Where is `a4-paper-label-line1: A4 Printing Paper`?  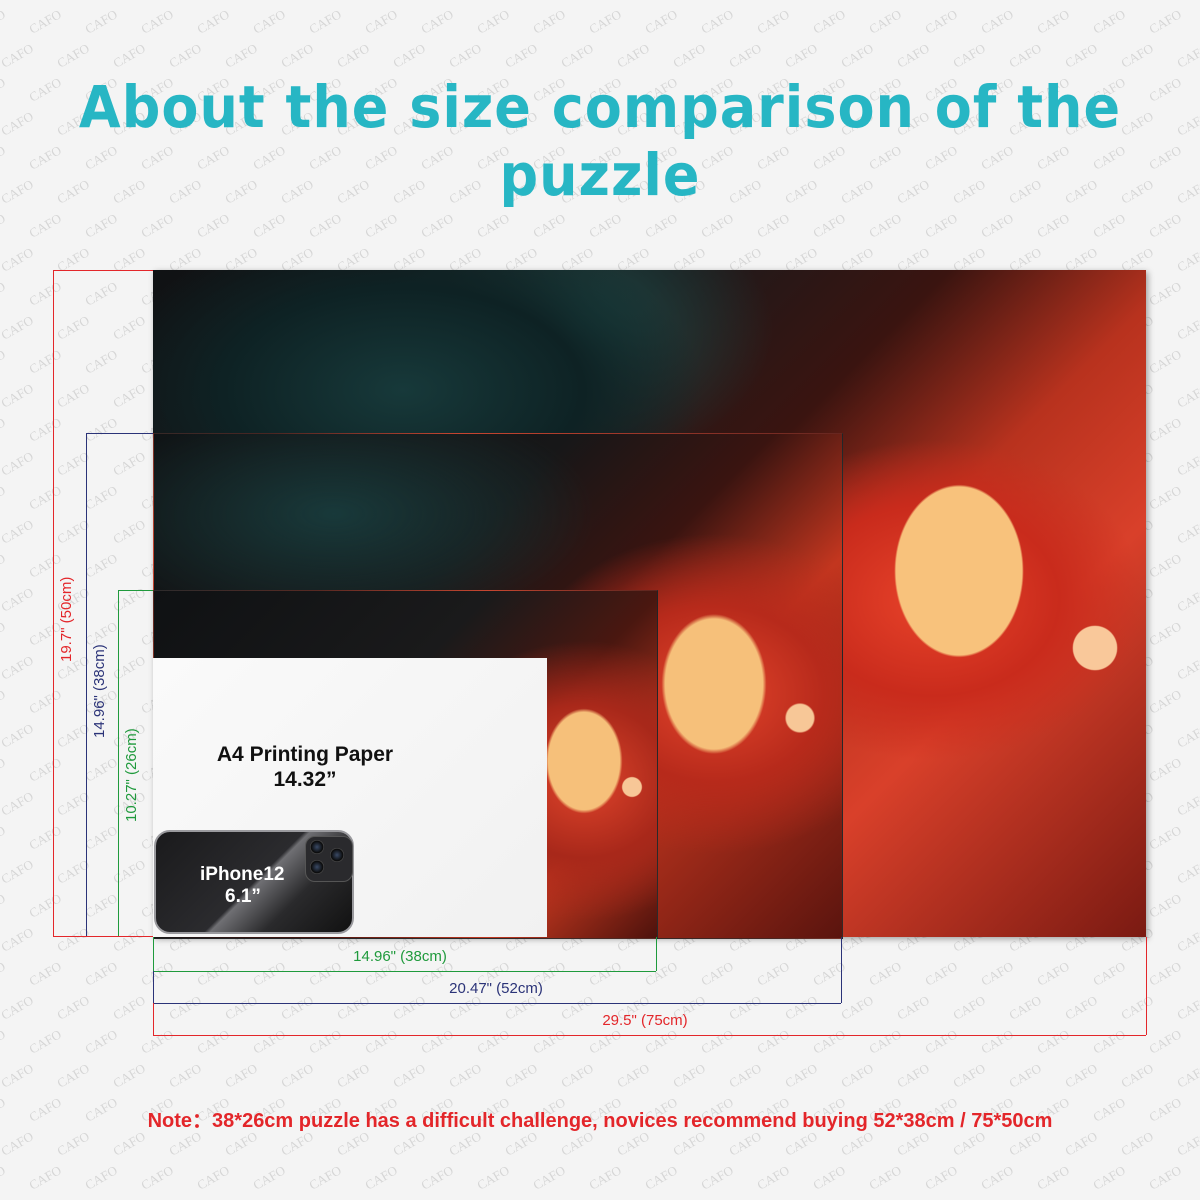
a4-paper-label-line1: A4 Printing Paper is located at coordinates (305, 754).